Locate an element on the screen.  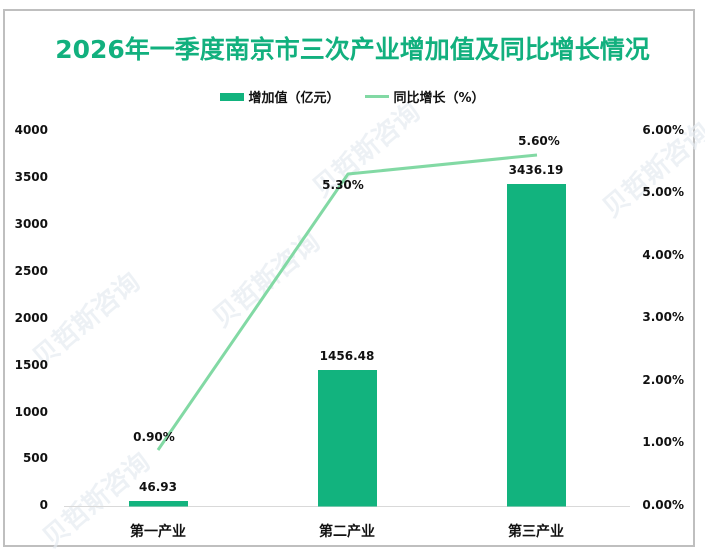
y-right-tick: 0.00% is located at coordinates (663, 505).